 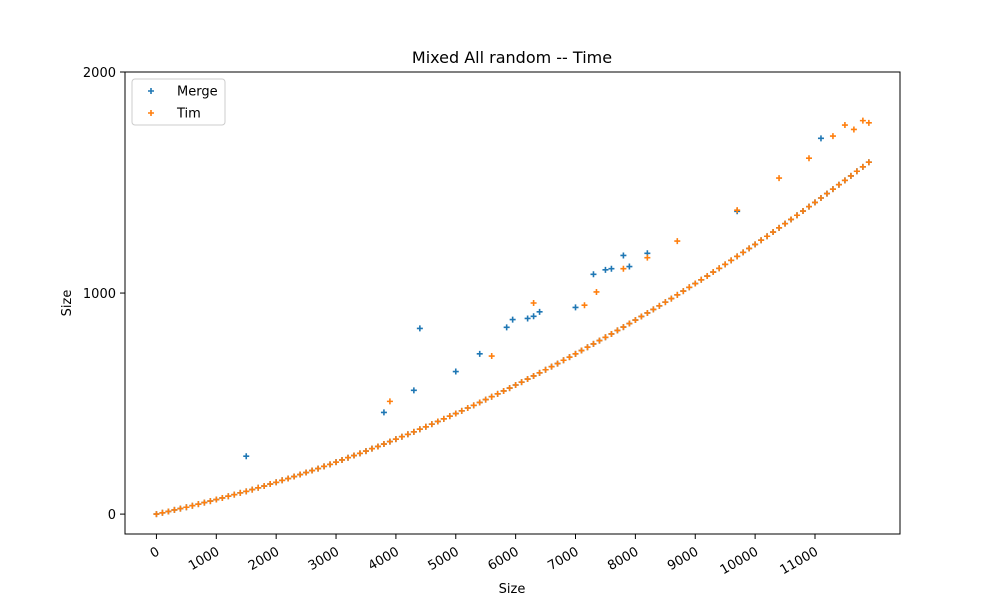 I want to click on y-tick-label: 1000, so click(x=99, y=294).